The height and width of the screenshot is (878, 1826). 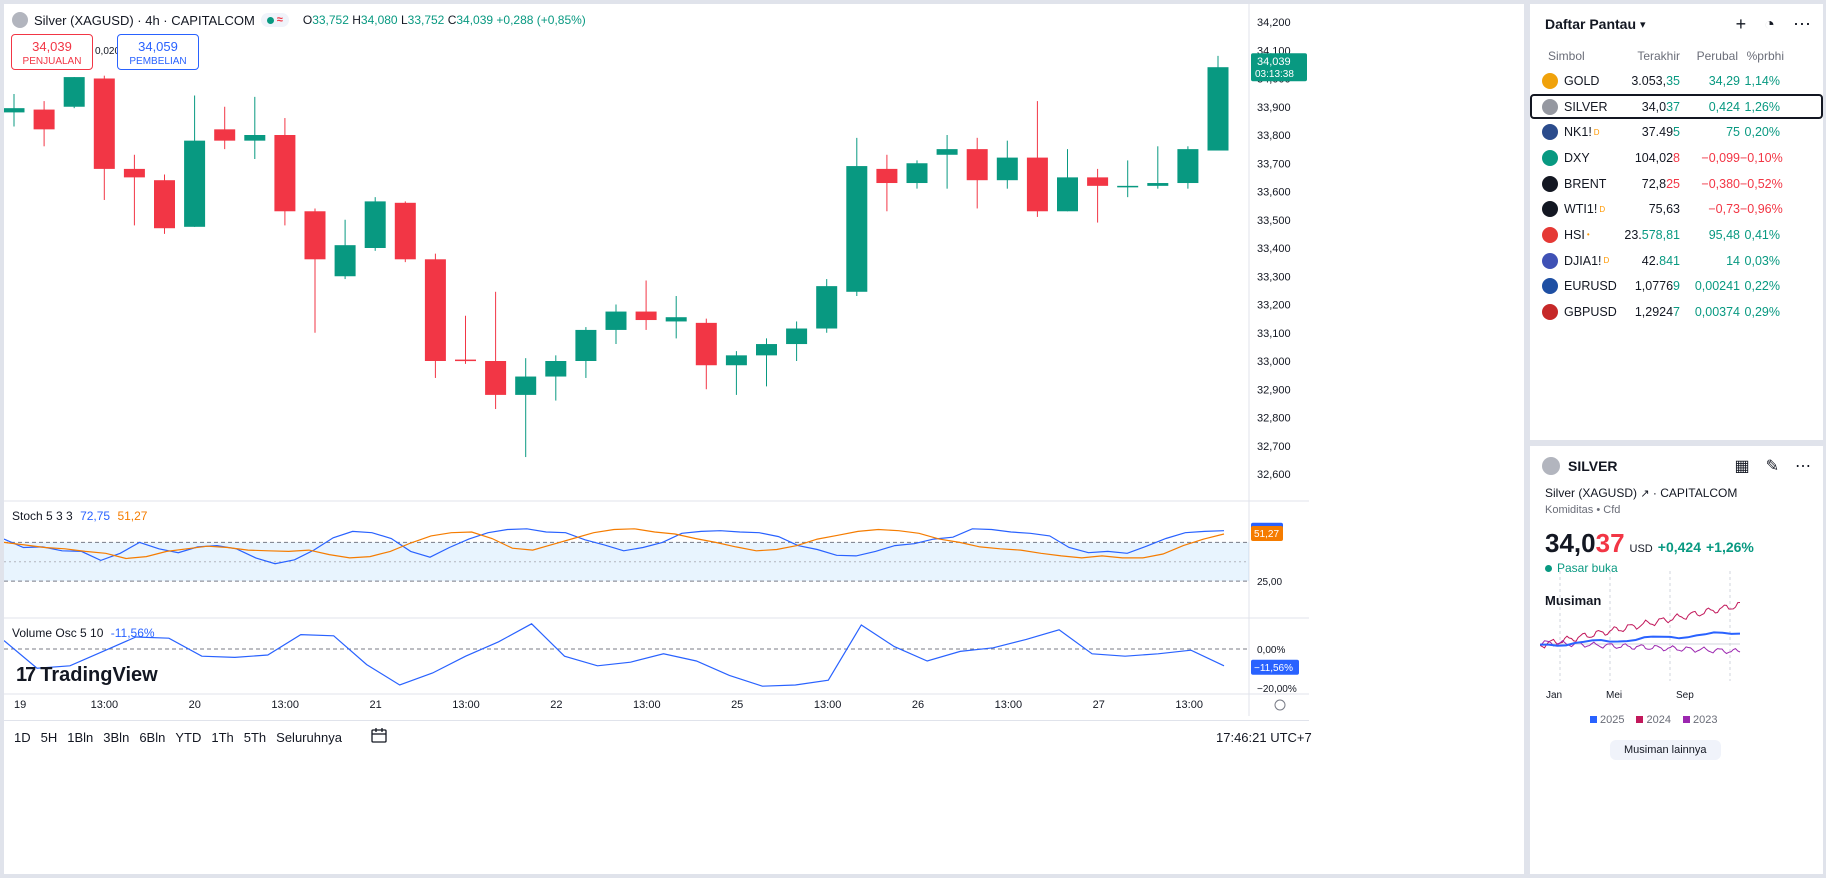 I want to click on watchlist-row-gold: GOLD 3.053,35 34,29 1,14%, so click(x=1676, y=81).